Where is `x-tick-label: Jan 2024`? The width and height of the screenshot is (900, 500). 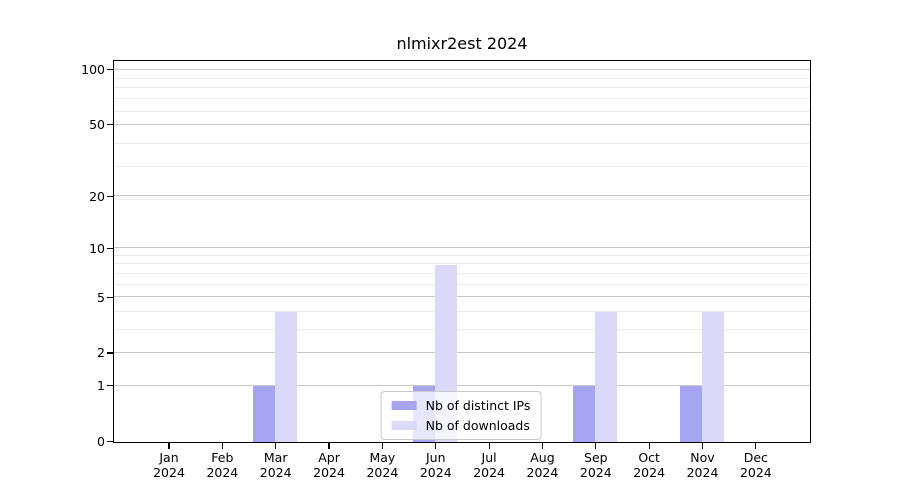
x-tick-label: Jan 2024 is located at coordinates (169, 465).